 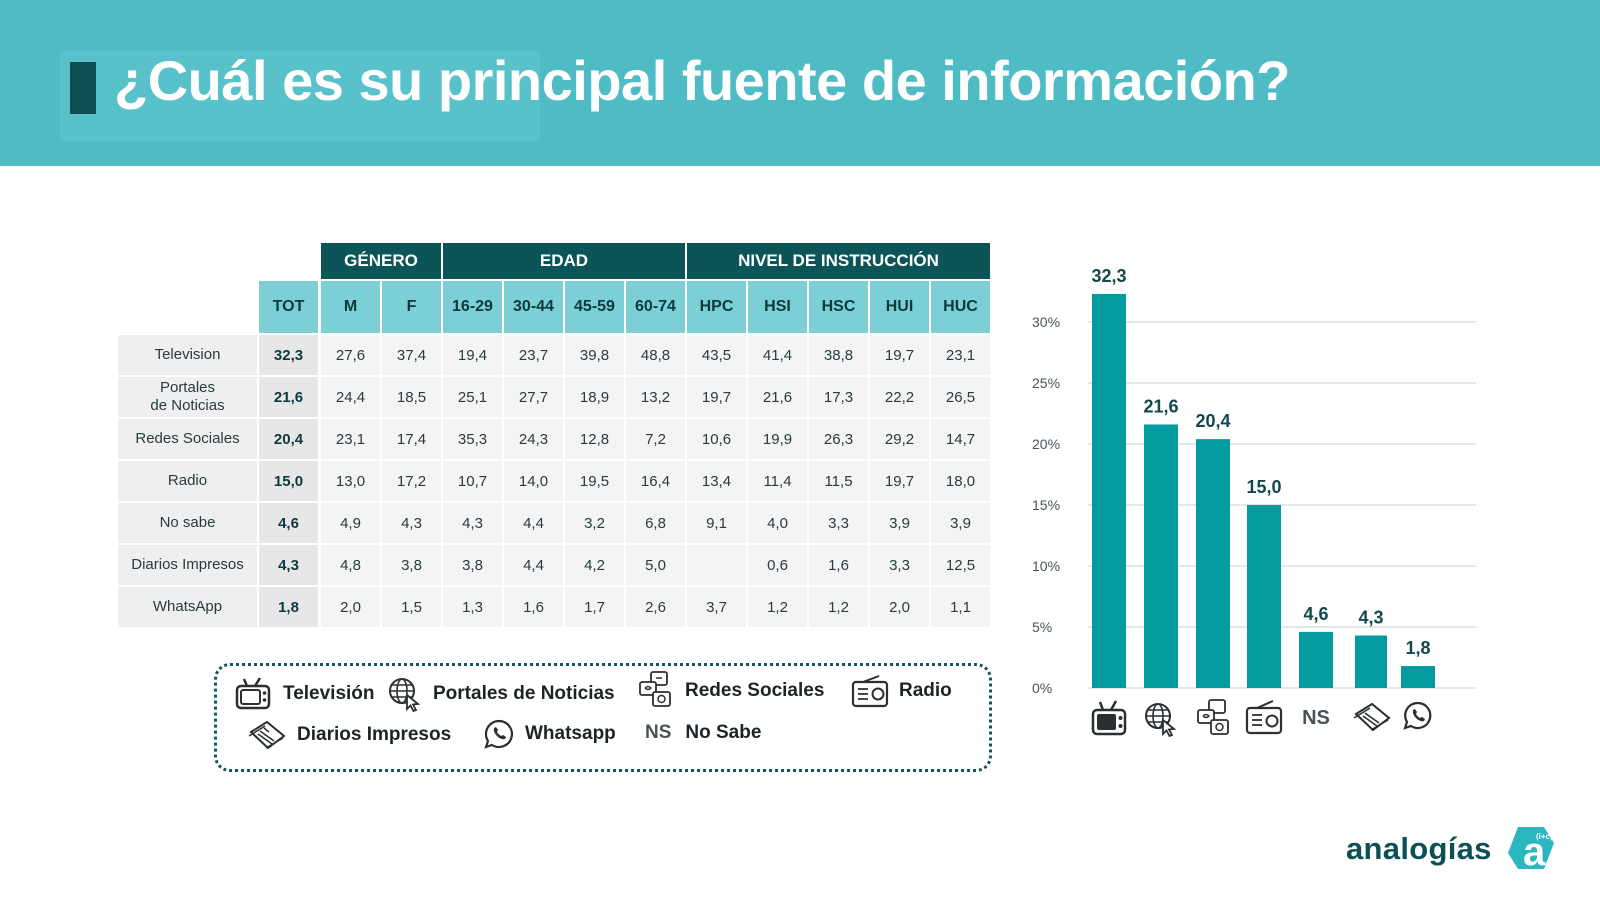 What do you see at coordinates (411, 607) in the screenshot?
I see `table-cell: 1,5` at bounding box center [411, 607].